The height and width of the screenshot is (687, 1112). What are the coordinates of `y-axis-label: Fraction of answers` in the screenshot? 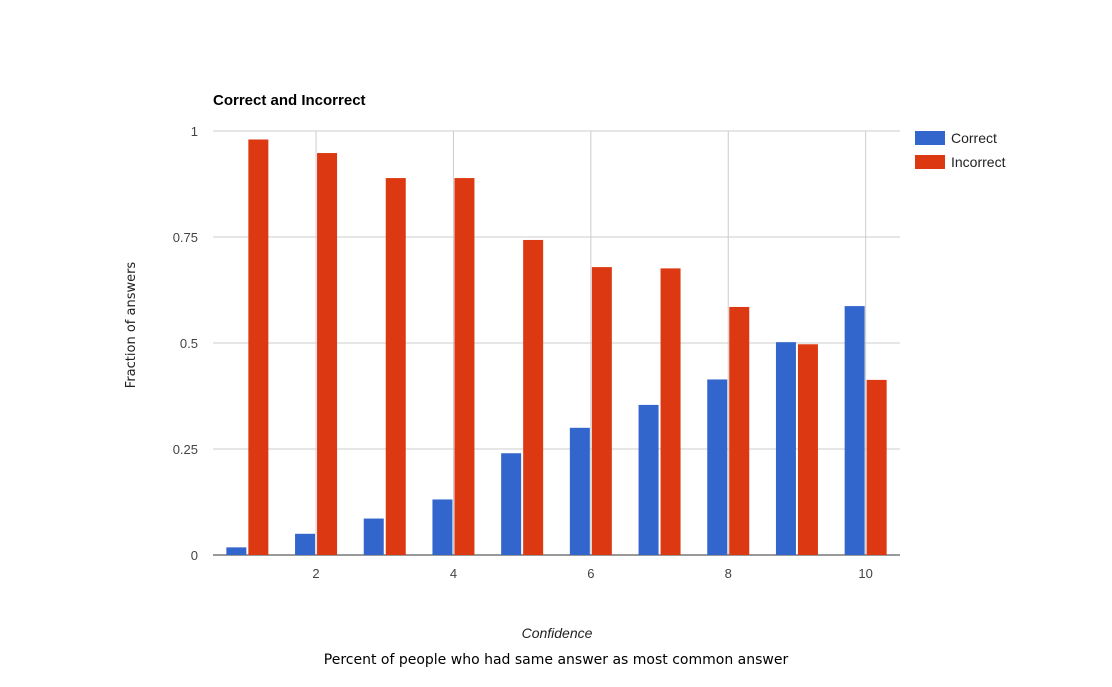 It's located at (131, 325).